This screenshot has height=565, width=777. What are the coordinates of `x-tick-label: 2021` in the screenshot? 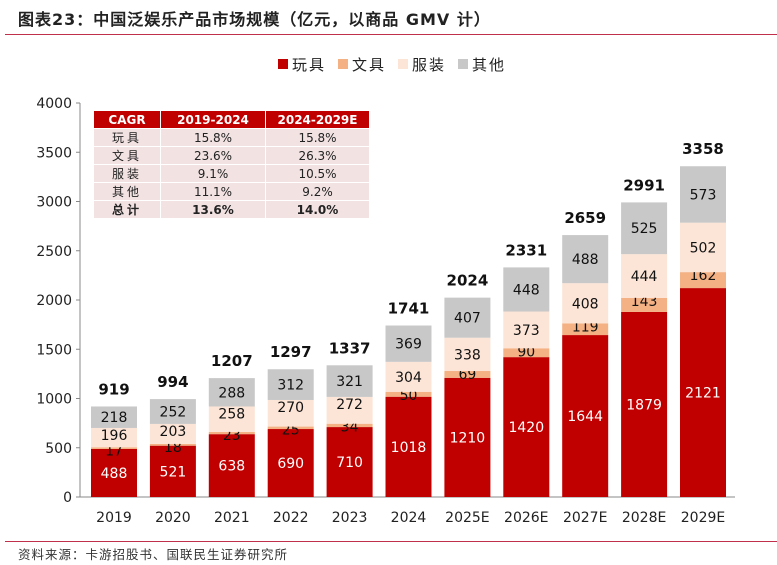 It's located at (232, 518).